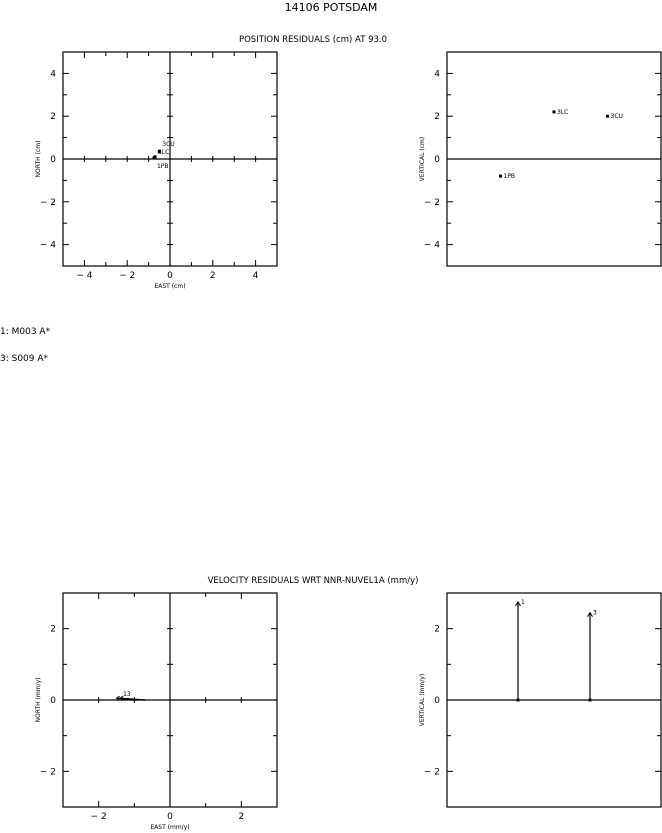 Image resolution: width=662 pixels, height=833 pixels. Describe the element at coordinates (84, 276) in the screenshot. I see `x-tick-label: − 4` at that location.